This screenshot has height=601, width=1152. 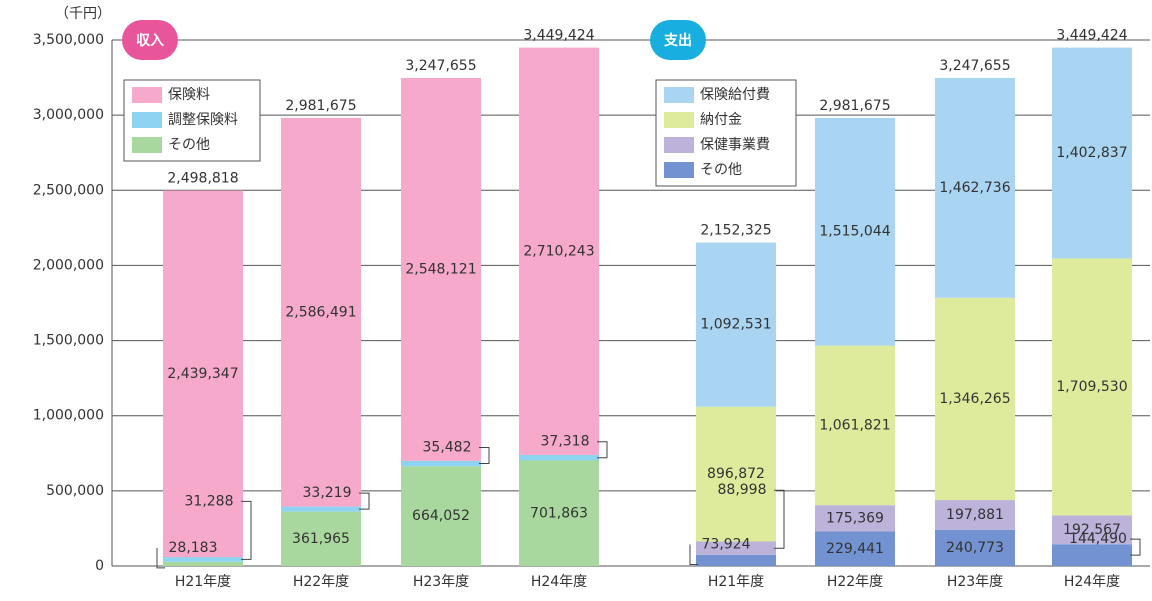 I want to click on value-label: 664,052, so click(x=441, y=516).